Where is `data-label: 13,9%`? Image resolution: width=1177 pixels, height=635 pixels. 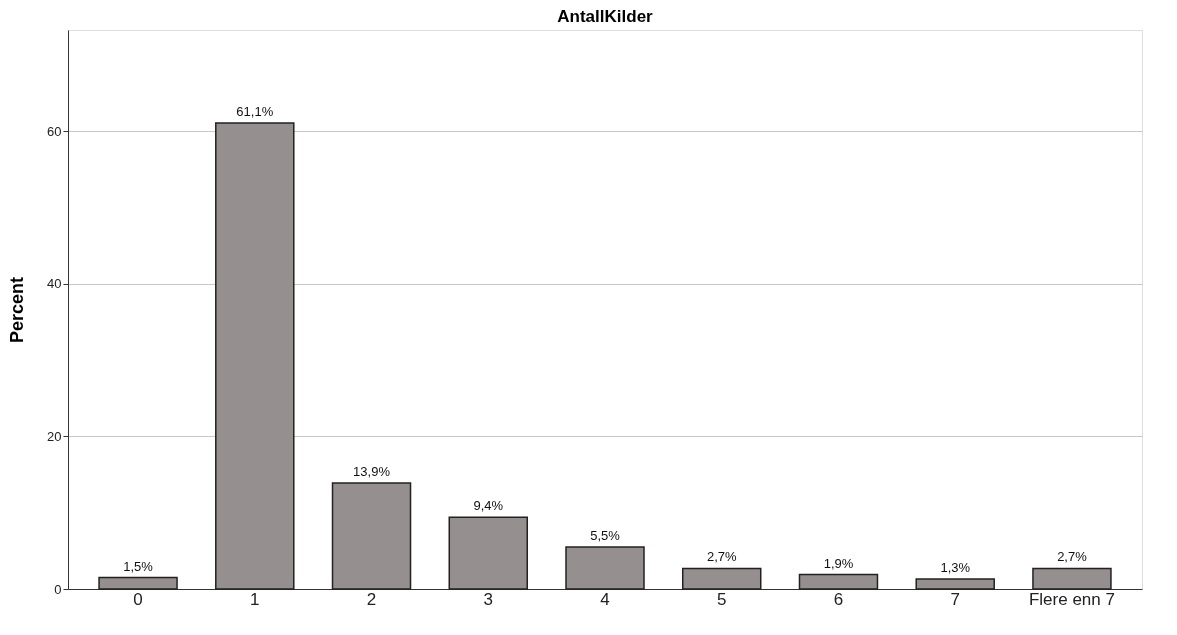
data-label: 13,9% is located at coordinates (372, 471).